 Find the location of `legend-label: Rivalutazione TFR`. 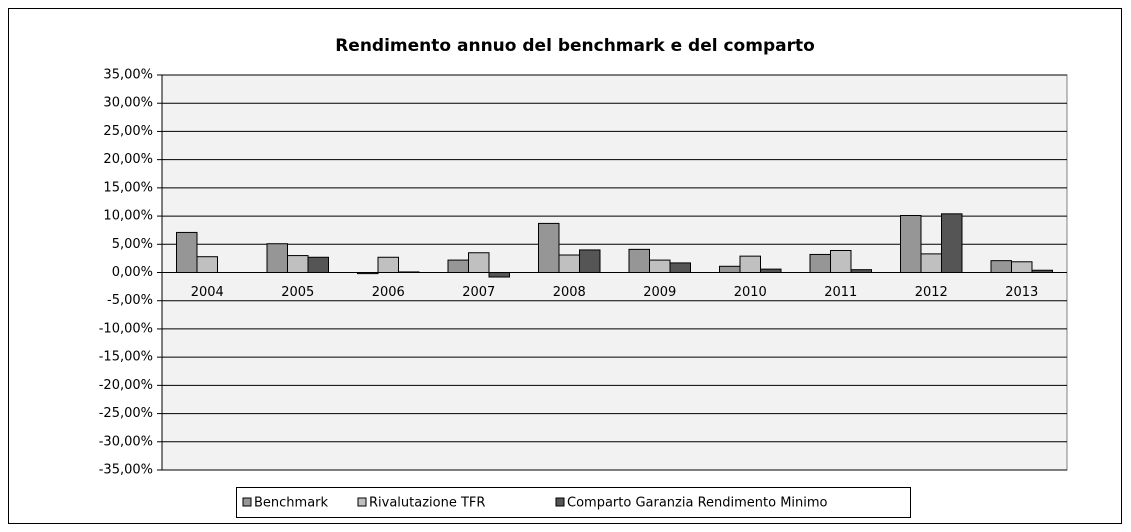

legend-label: Rivalutazione TFR is located at coordinates (427, 503).